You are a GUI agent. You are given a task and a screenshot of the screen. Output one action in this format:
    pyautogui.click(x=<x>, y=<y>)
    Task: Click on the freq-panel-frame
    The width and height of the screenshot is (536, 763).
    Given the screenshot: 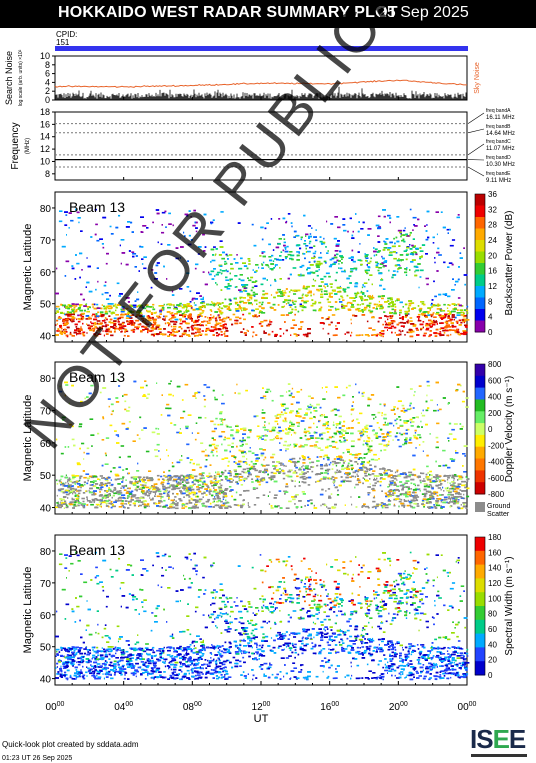 What is the action you would take?
    pyautogui.click(x=261, y=146)
    